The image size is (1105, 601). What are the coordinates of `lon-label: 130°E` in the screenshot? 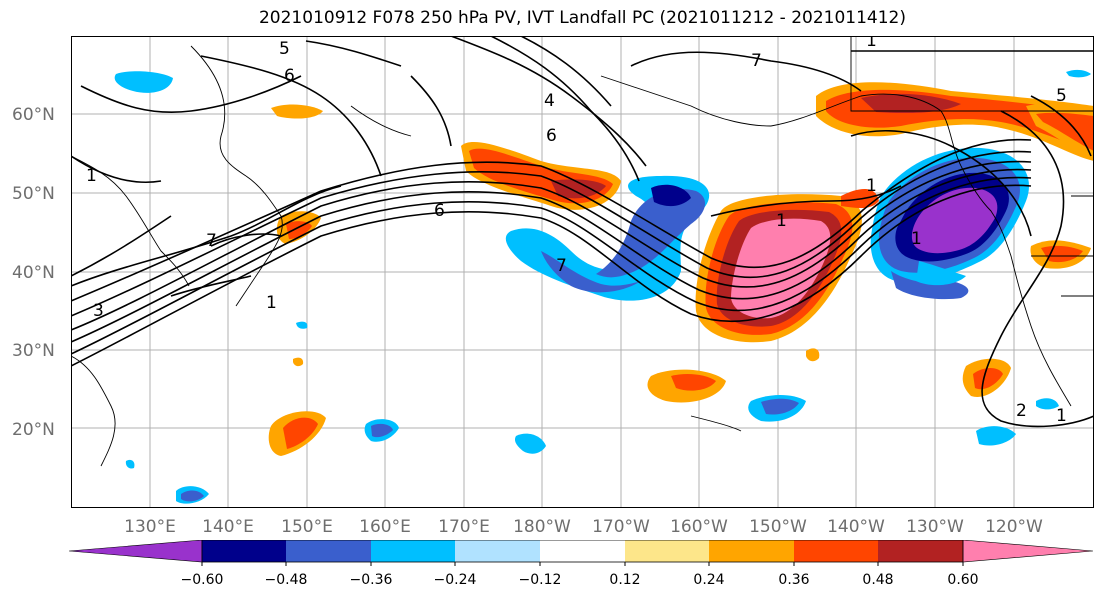 It's located at (150, 527).